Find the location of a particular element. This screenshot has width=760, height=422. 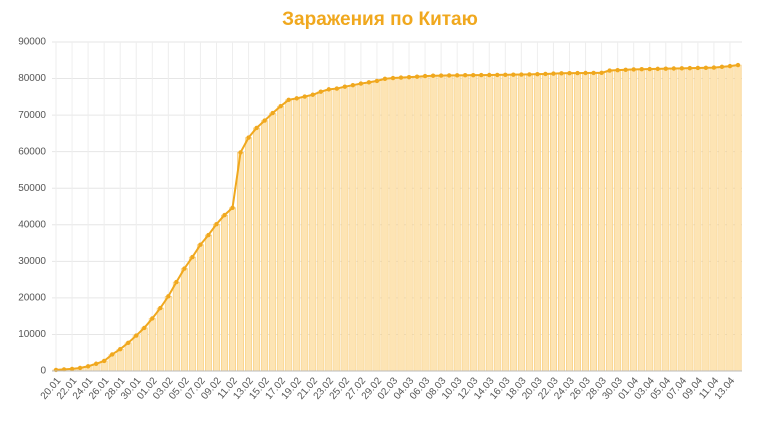

y-tick-label: 80000 is located at coordinates (32, 78).